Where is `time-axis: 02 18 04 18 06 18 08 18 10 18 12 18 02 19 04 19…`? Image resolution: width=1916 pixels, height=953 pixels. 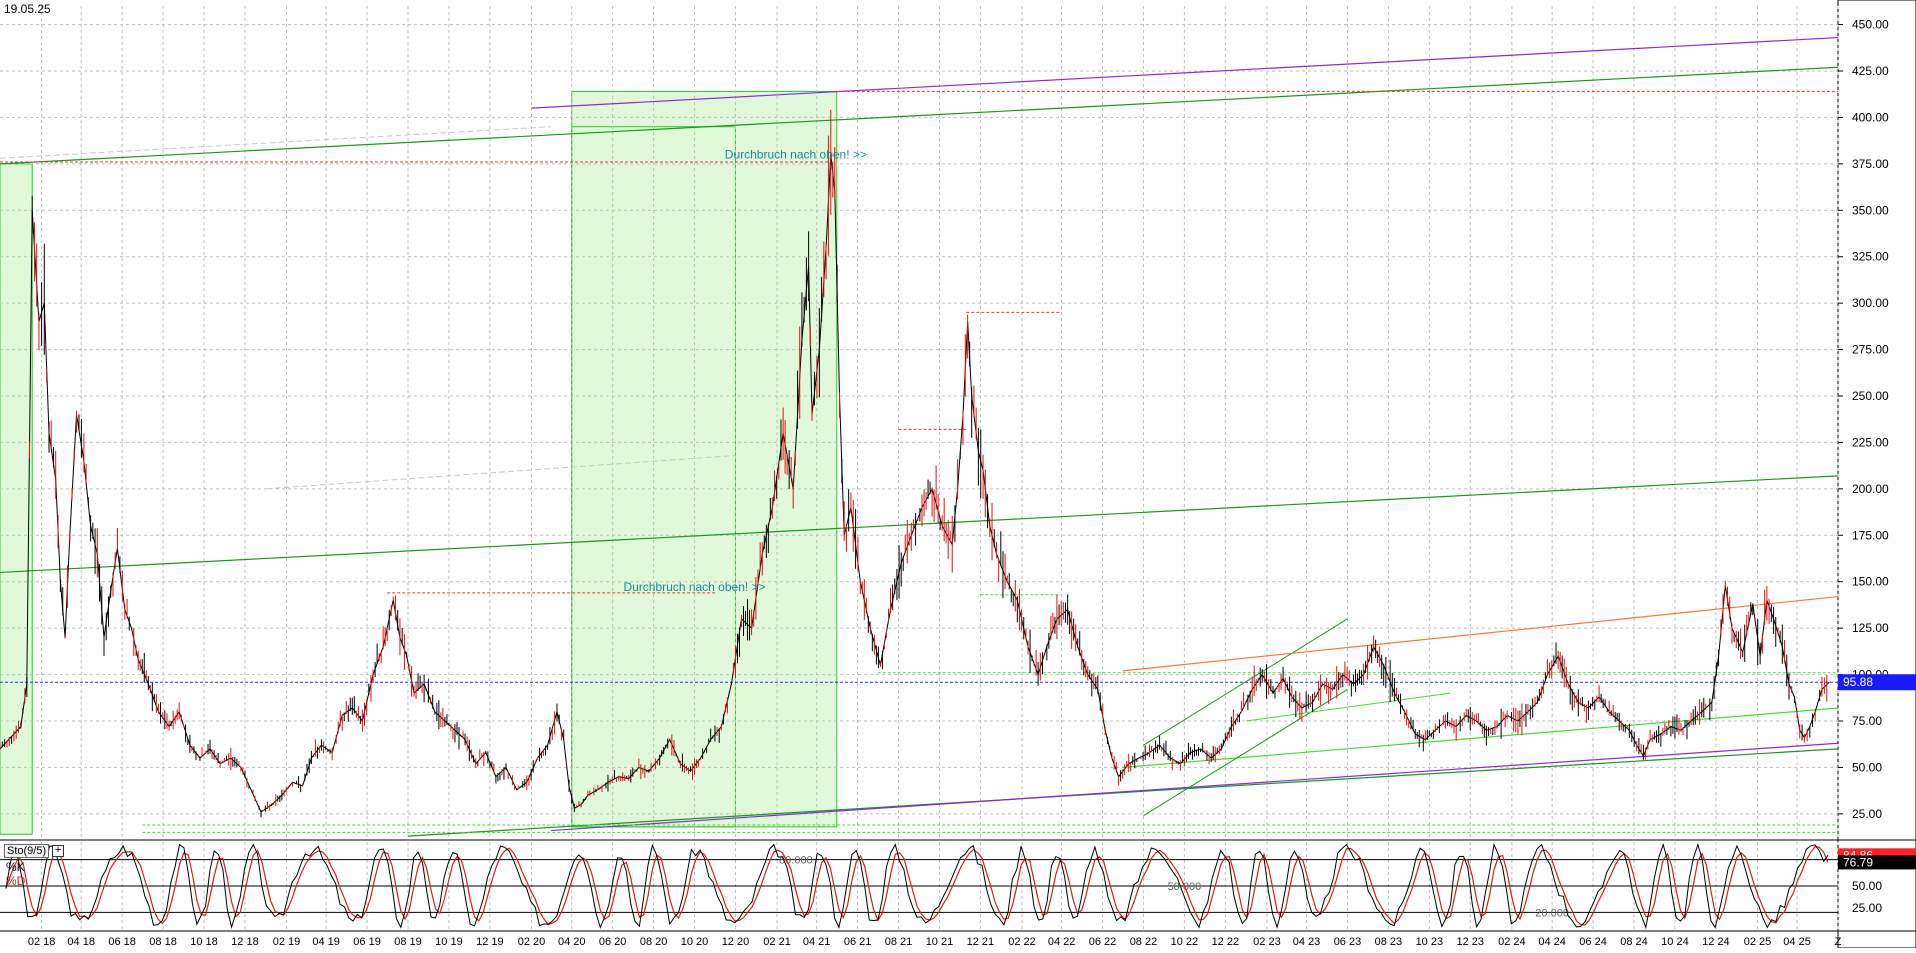
time-axis: 02 18 04 18 06 18 08 18 10 18 12 18 02 19 04 19… is located at coordinates (935, 942).